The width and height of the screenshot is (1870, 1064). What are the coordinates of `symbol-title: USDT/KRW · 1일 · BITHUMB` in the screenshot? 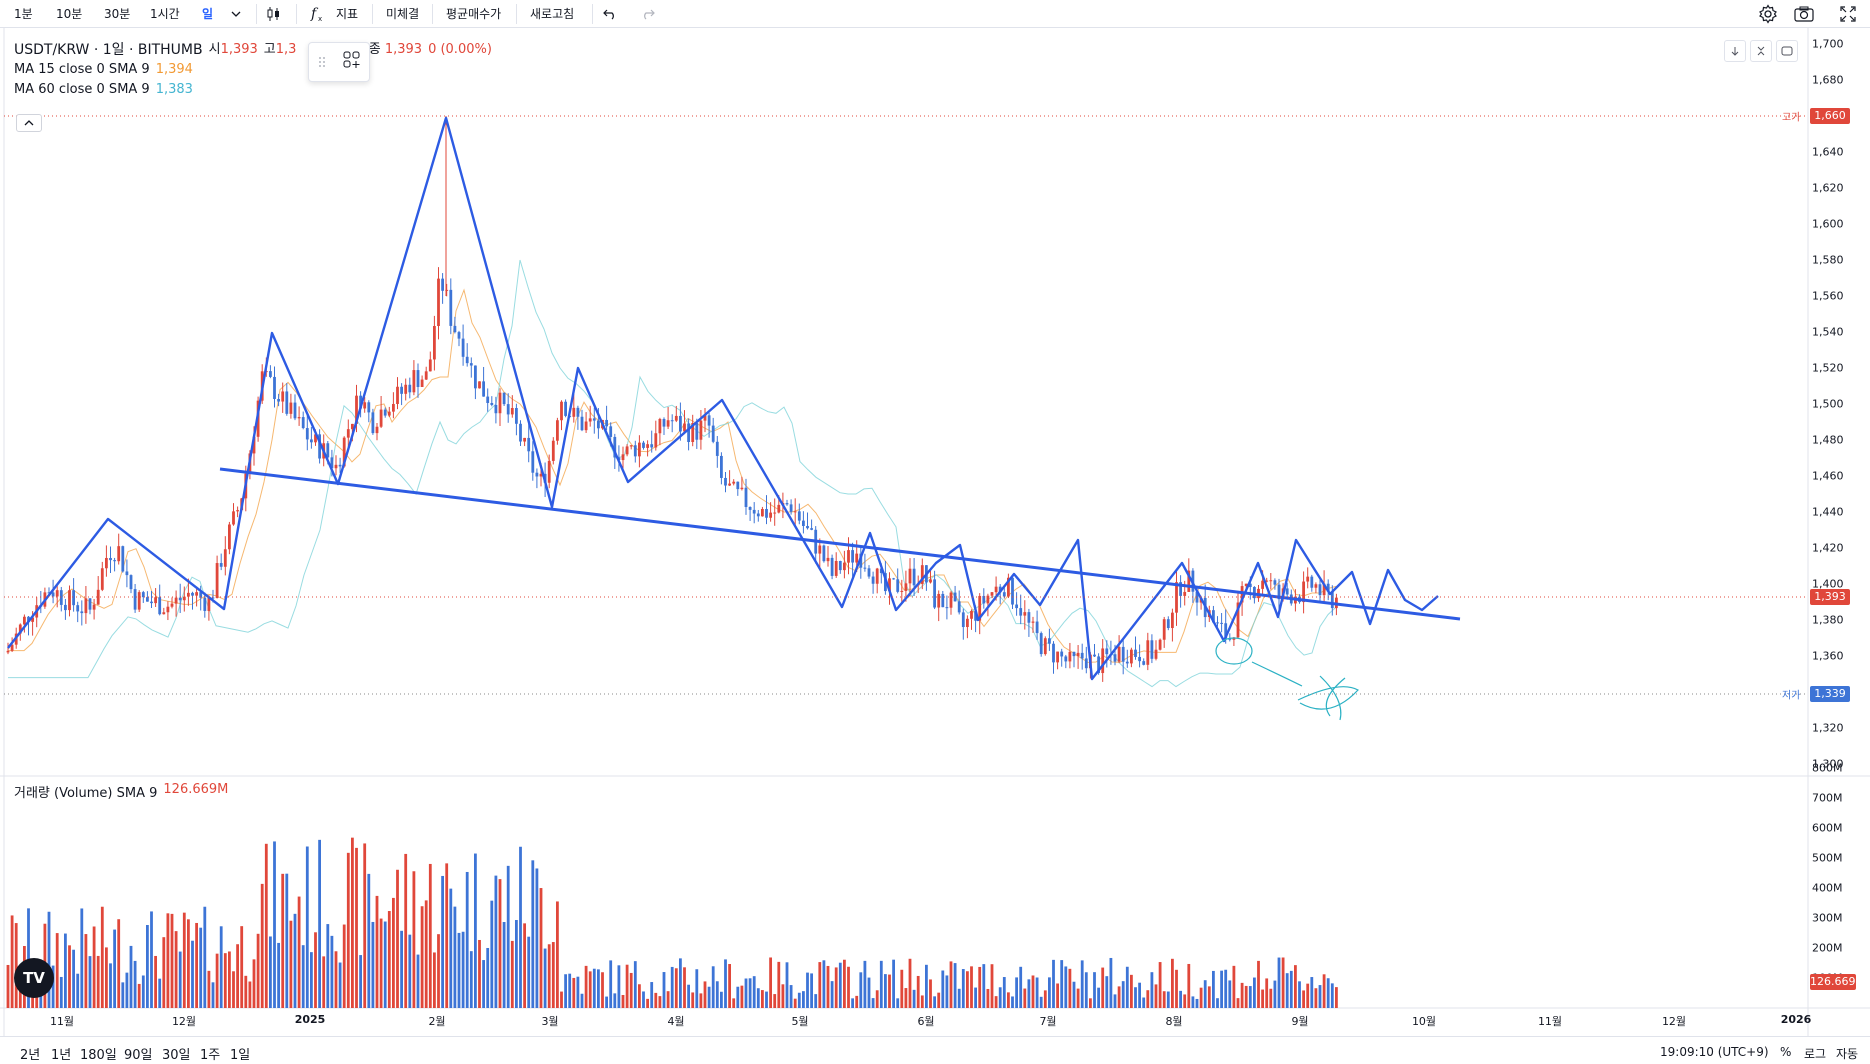 It's located at (108, 50).